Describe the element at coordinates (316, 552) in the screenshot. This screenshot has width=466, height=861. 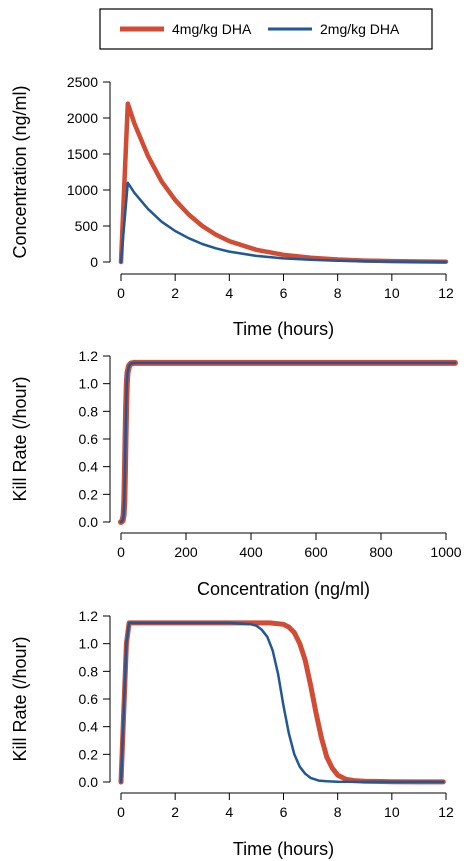
I see `x-tick-label: 600` at that location.